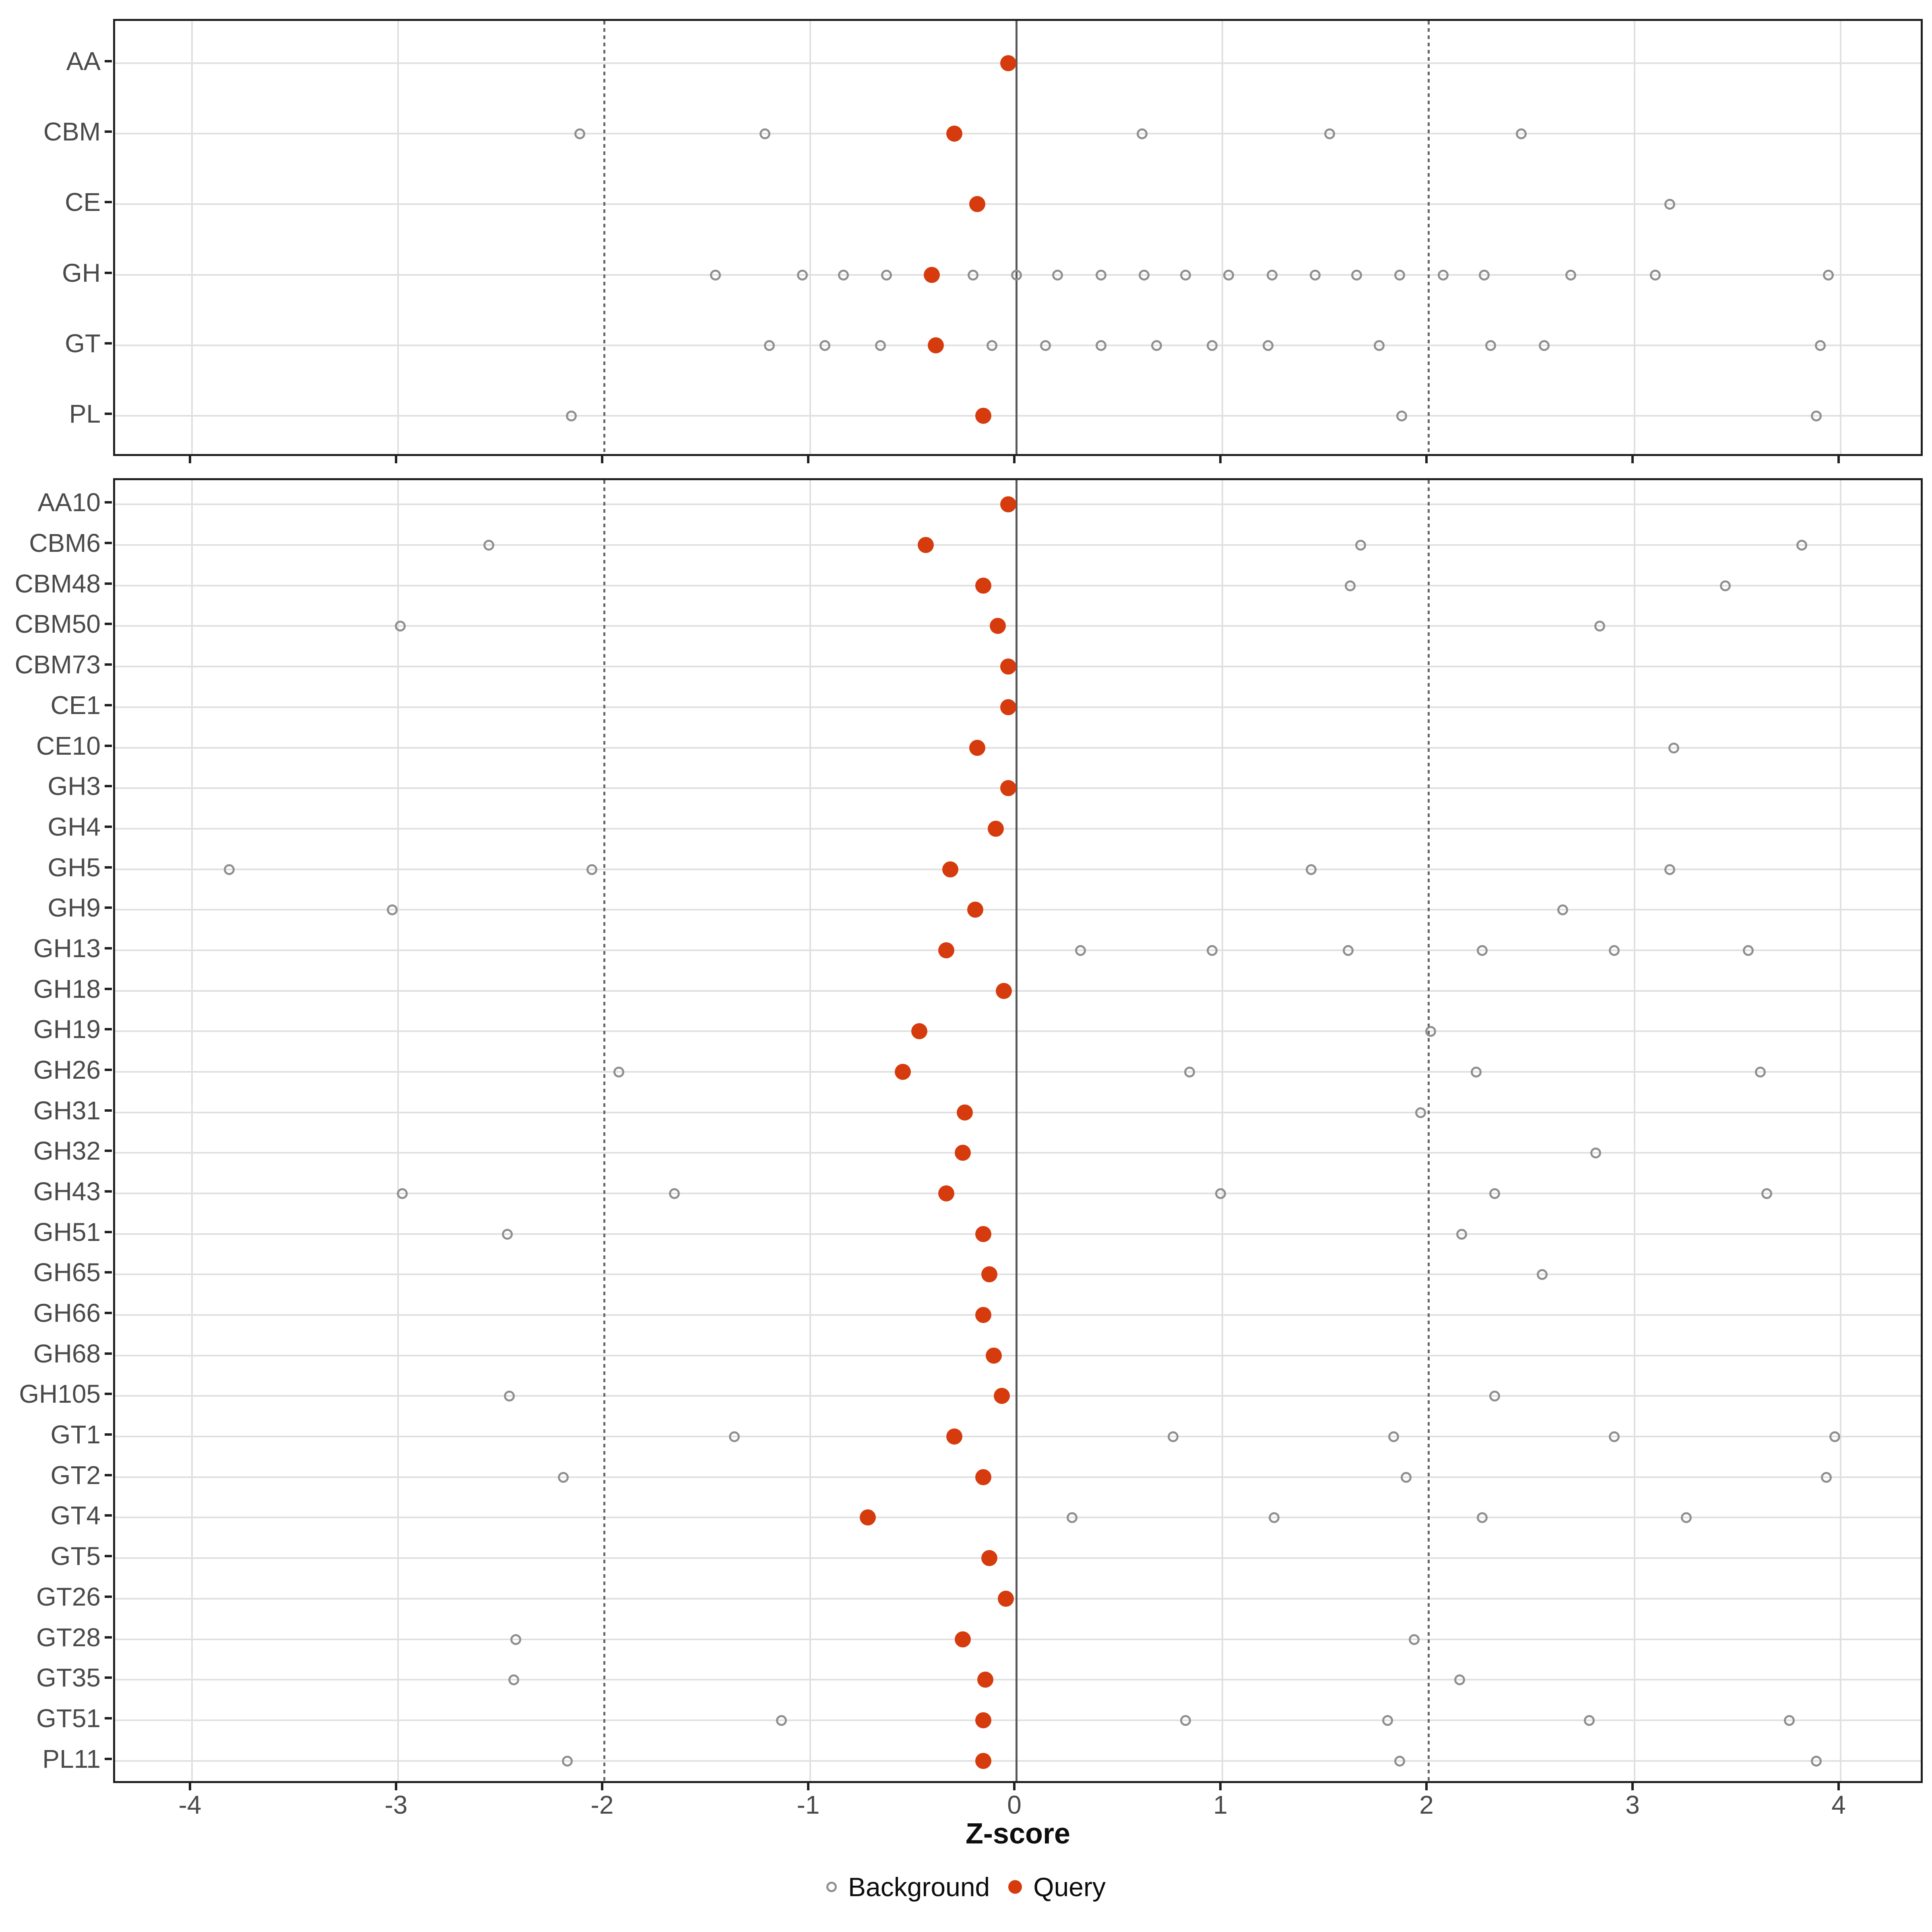  I want to click on y-axis-label: PL11, so click(71, 1758).